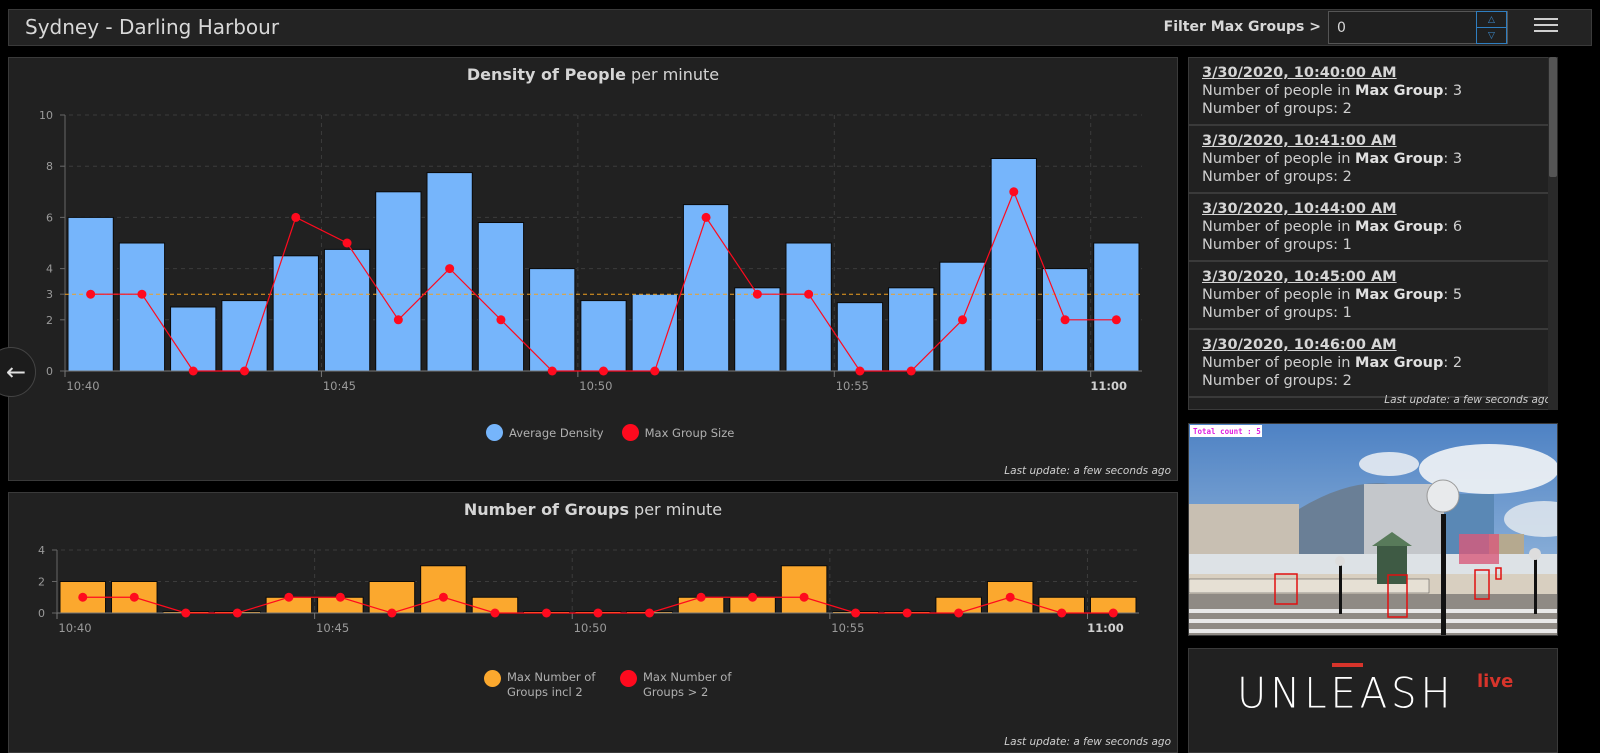 Image resolution: width=1600 pixels, height=753 pixels. I want to click on filter-stepper: △ ▽, so click(1491, 27).